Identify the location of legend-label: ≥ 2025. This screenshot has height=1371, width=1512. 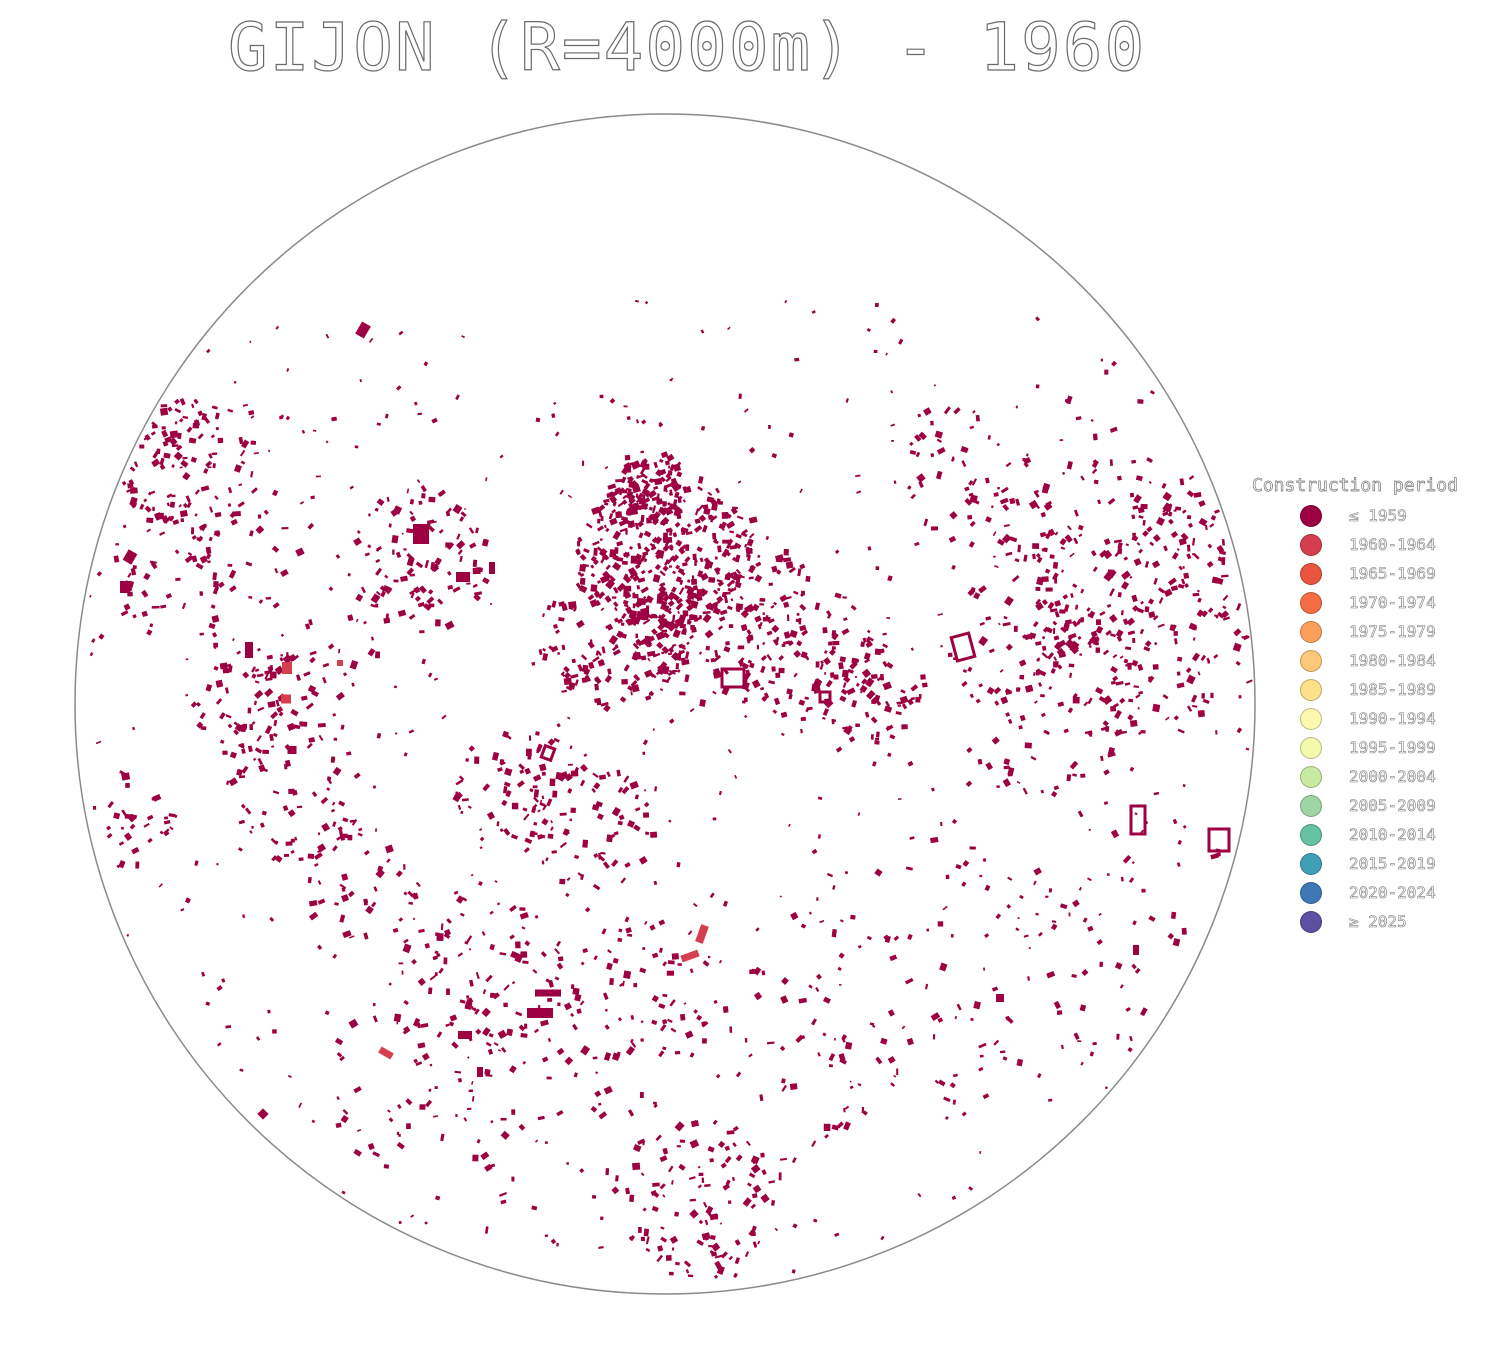
(1378, 922).